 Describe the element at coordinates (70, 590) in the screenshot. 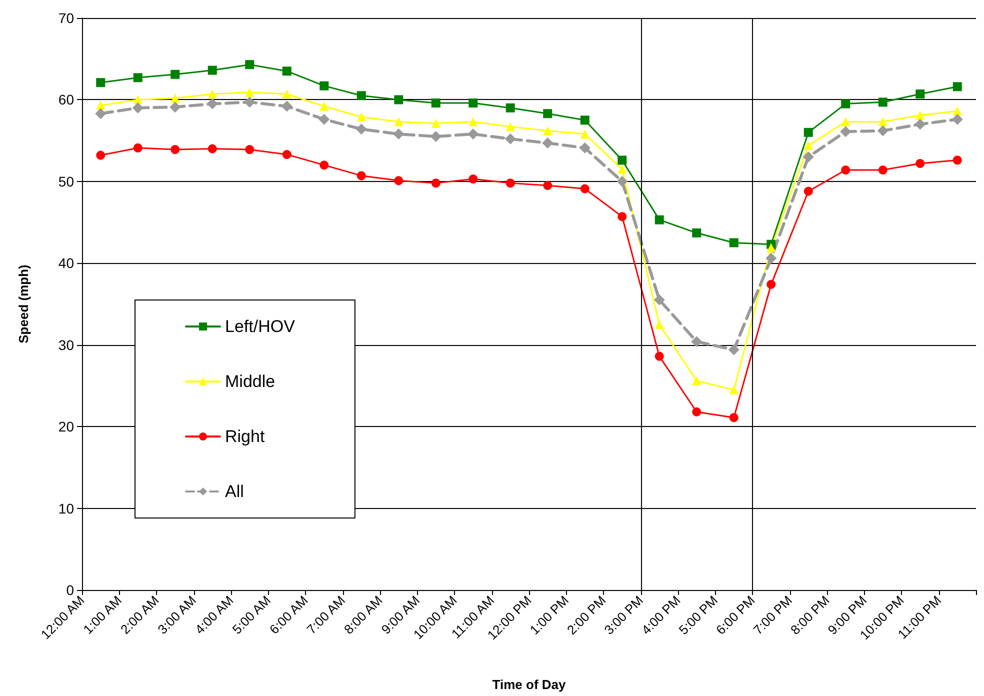

I see `y-tick-label: 0` at that location.